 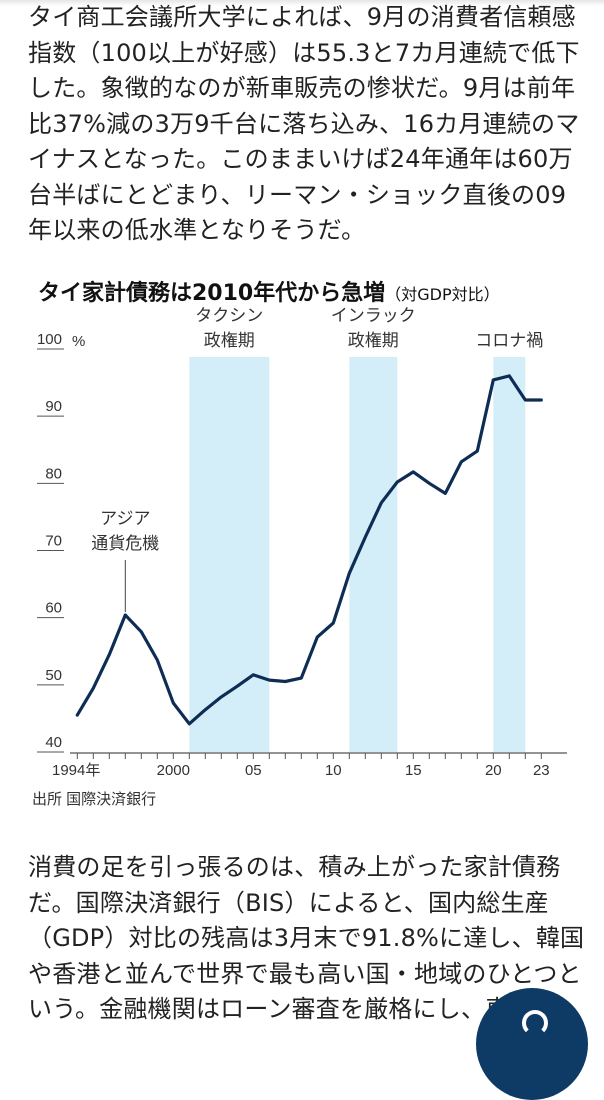 What do you see at coordinates (493, 770) in the screenshot?
I see `x-tick-label: 20` at bounding box center [493, 770].